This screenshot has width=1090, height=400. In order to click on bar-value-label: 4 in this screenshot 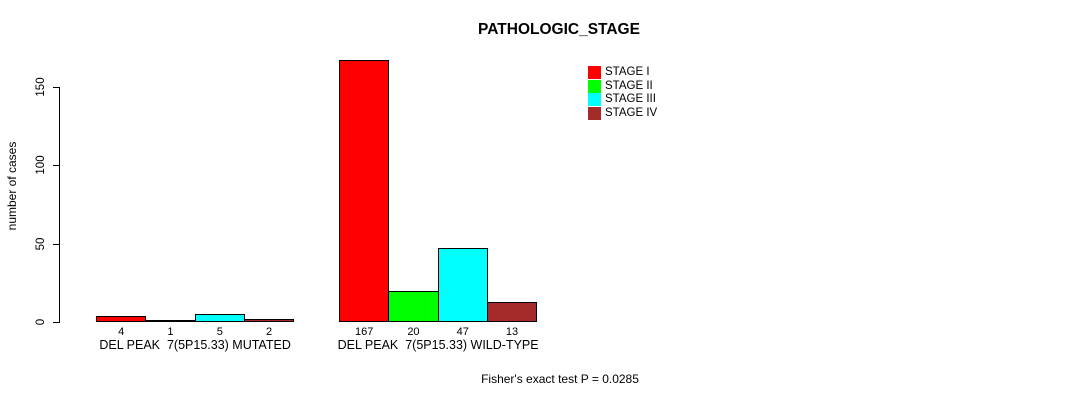, I will do `click(121, 332)`.